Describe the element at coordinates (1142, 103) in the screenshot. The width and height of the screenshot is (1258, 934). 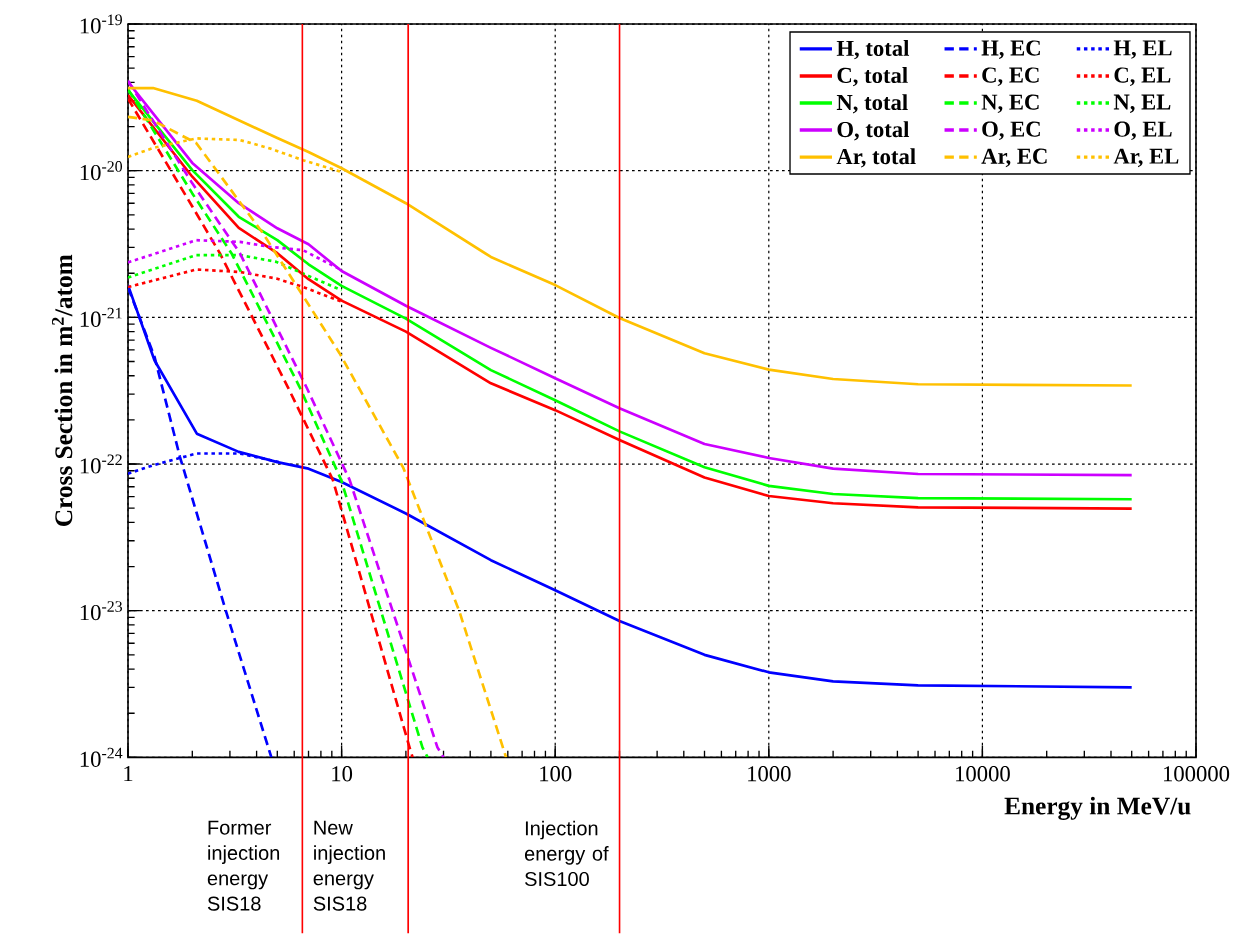
I see `legend-label: N, EL` at that location.